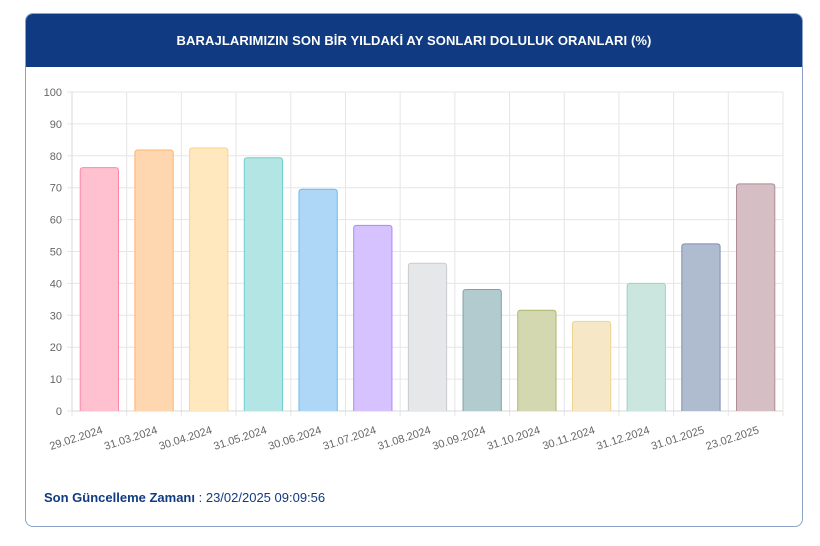 Image resolution: width=820 pixels, height=546 pixels. What do you see at coordinates (350, 438) in the screenshot?
I see `x-tick-label: 31.07.2024` at bounding box center [350, 438].